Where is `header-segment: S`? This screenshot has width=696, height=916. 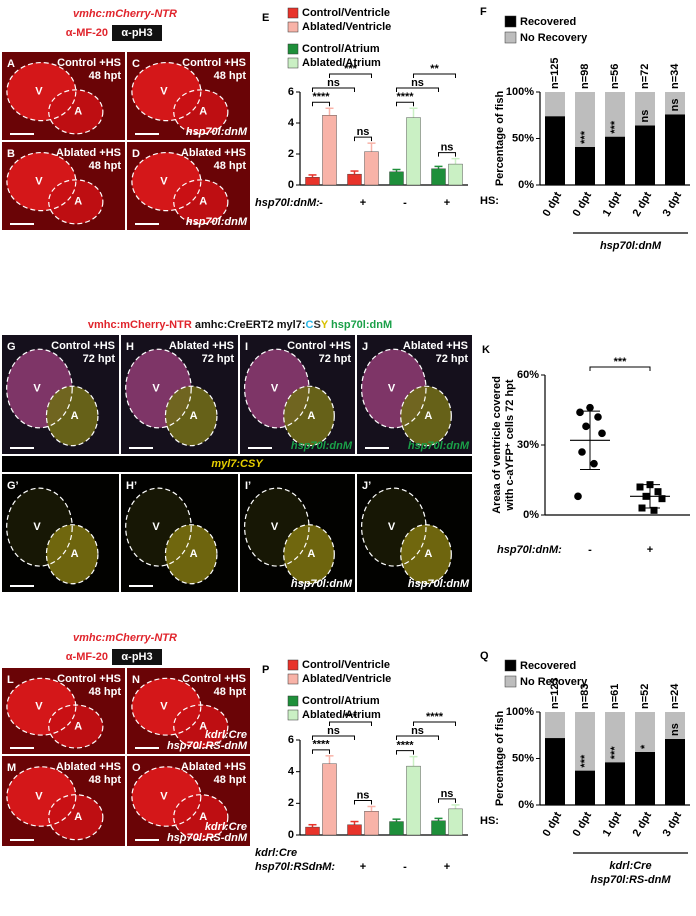 header-segment: S is located at coordinates (316, 325).